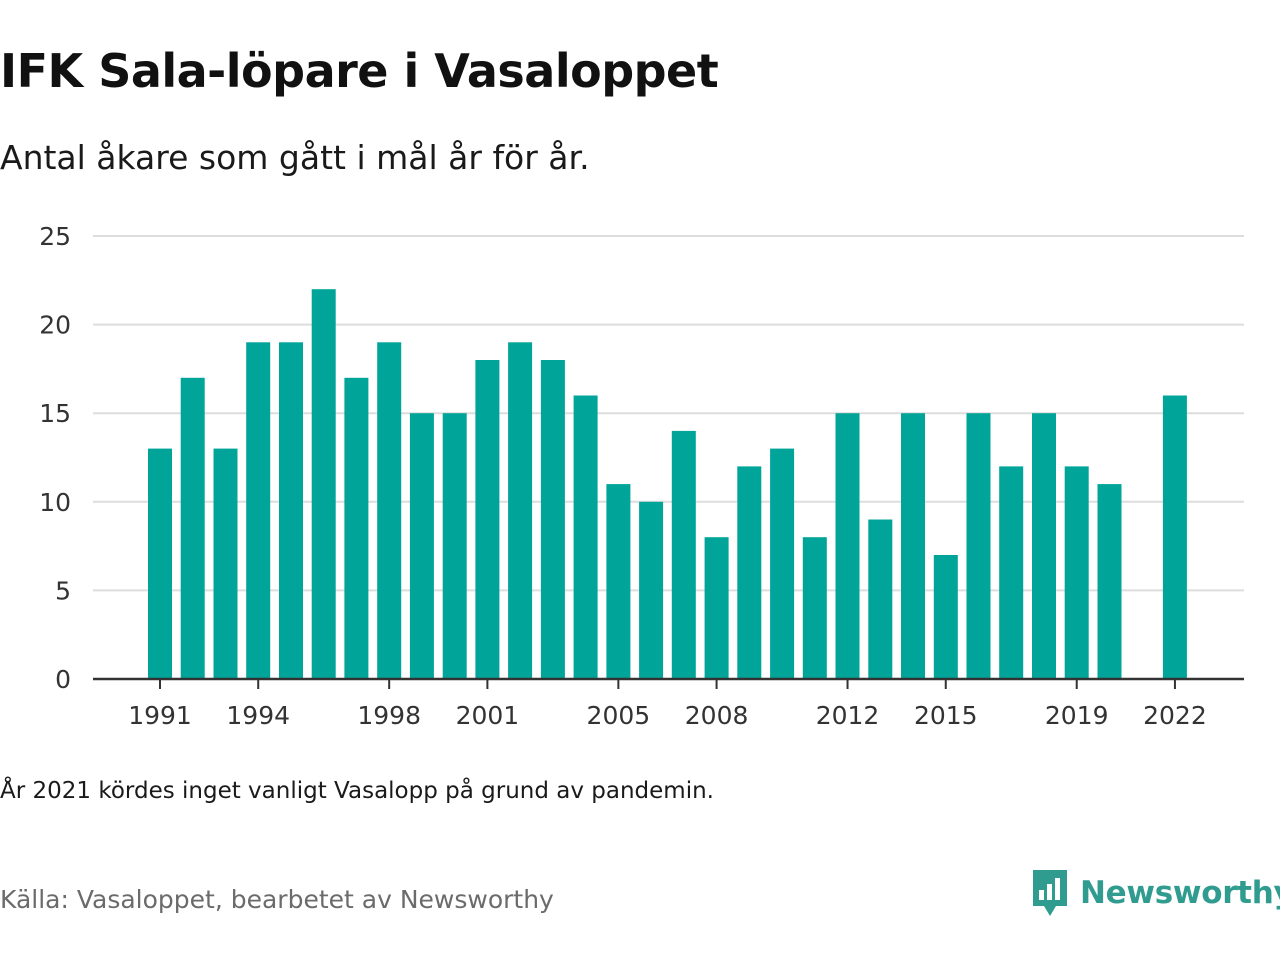 This screenshot has width=1280, height=960. What do you see at coordinates (847, 546) in the screenshot?
I see `bar-2012` at bounding box center [847, 546].